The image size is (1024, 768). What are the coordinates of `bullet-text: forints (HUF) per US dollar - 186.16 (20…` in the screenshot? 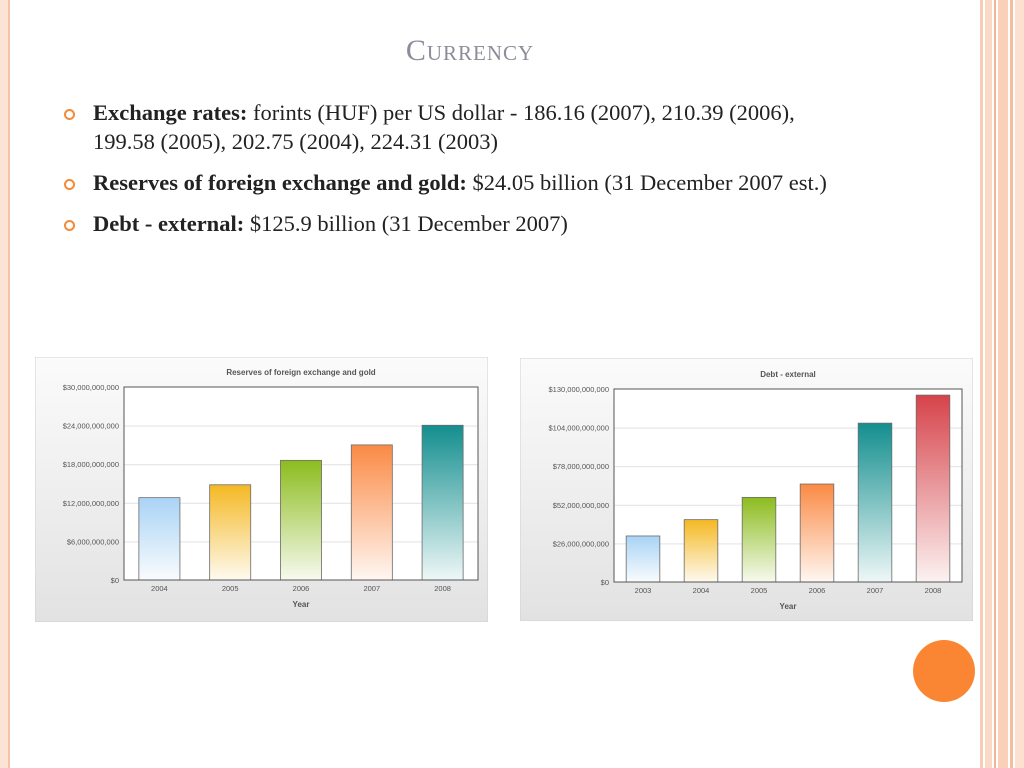 It's located at (444, 127).